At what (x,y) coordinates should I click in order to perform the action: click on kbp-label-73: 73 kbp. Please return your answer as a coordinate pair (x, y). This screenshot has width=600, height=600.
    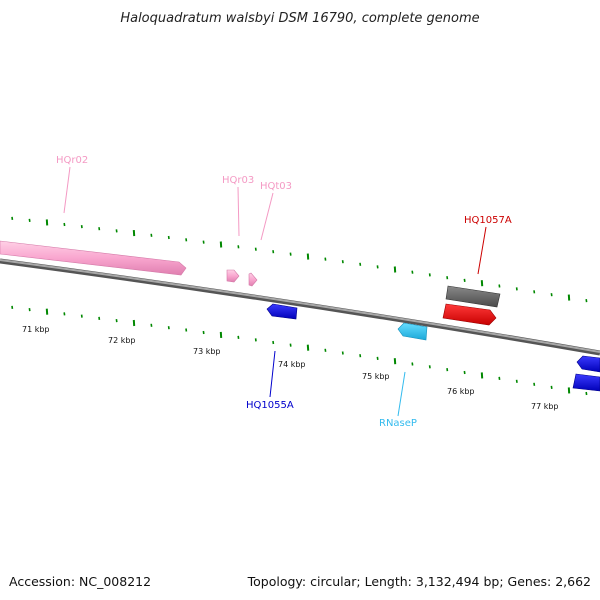
    Looking at the image, I should click on (207, 351).